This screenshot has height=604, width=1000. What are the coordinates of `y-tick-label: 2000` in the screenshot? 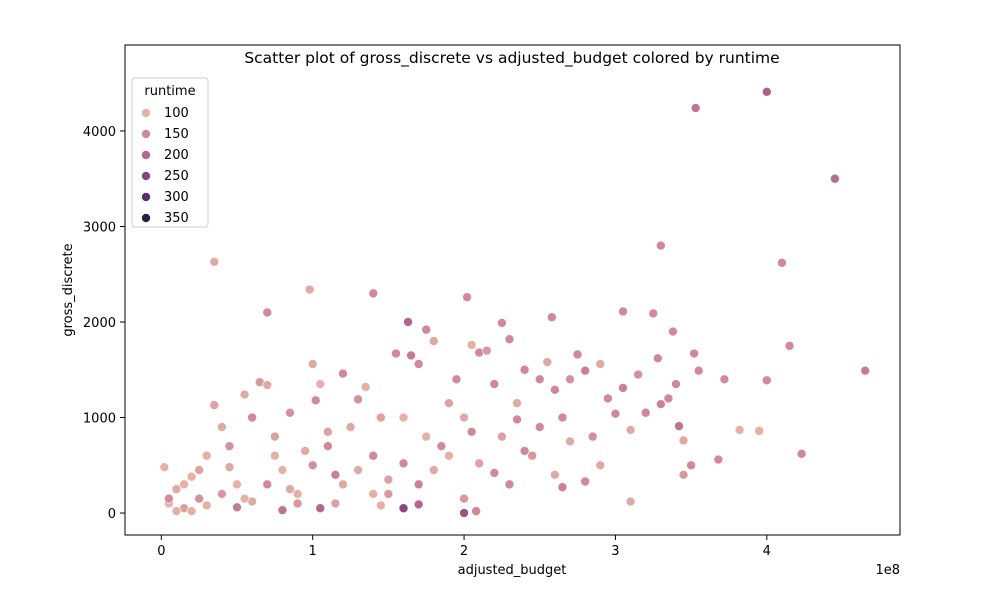 It's located at (99, 323).